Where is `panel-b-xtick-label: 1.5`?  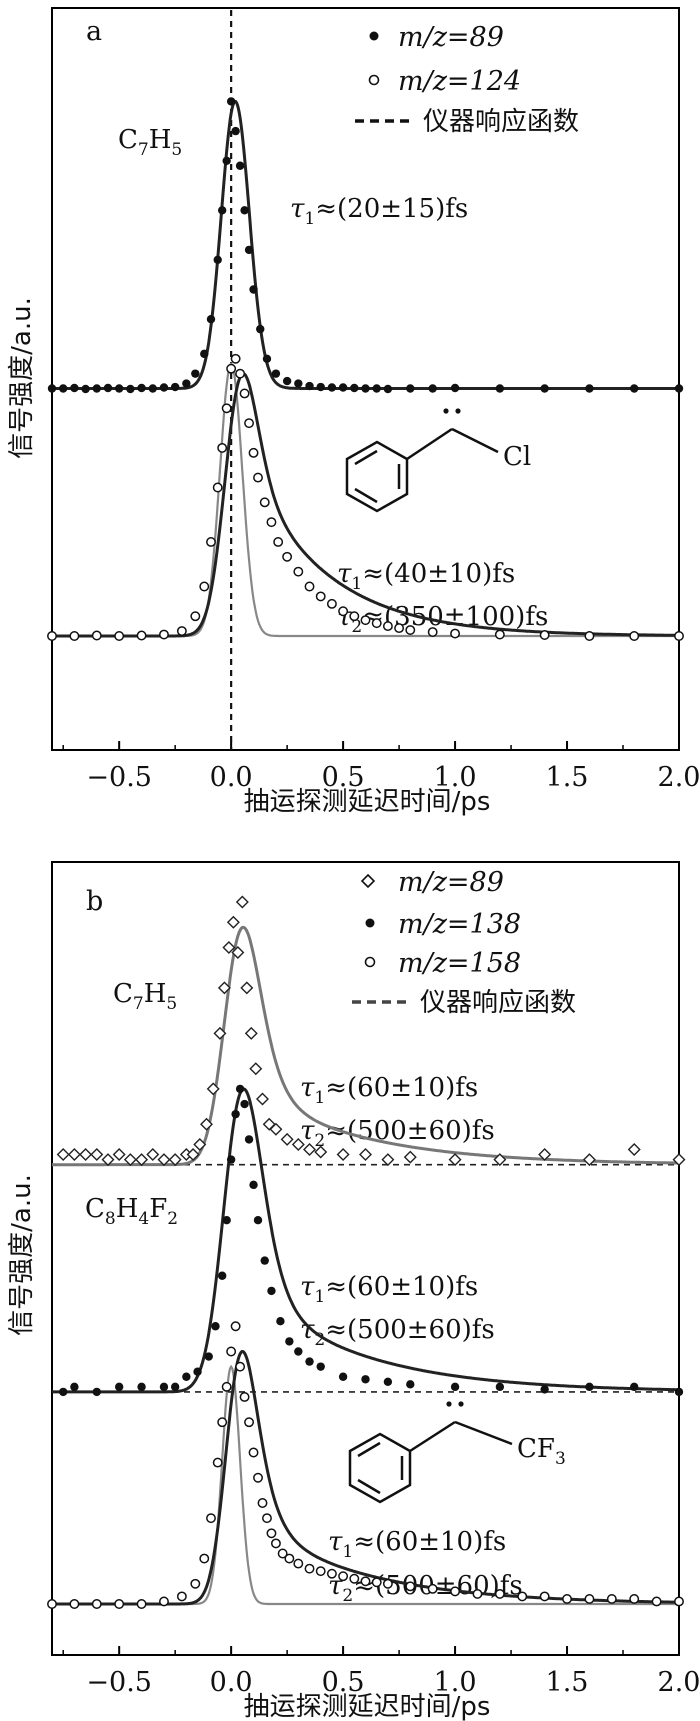 panel-b-xtick-label: 1.5 is located at coordinates (567, 1682).